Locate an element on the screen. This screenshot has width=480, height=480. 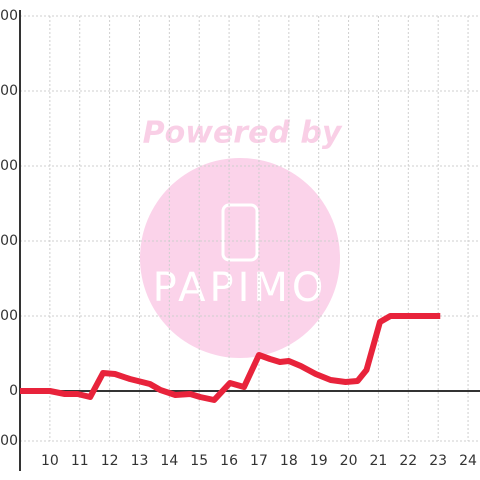
y-tick-label: 150,000 is located at coordinates (9, 16).